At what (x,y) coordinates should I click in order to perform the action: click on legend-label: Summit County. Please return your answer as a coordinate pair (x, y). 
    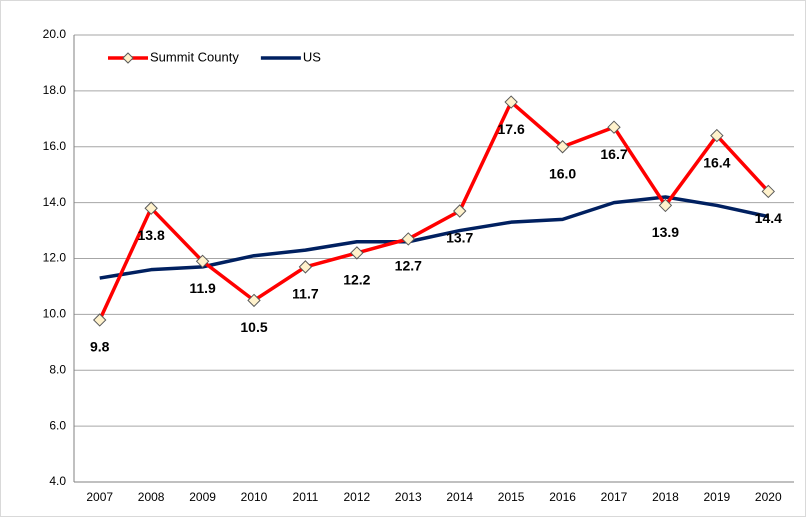
    Looking at the image, I should click on (194, 56).